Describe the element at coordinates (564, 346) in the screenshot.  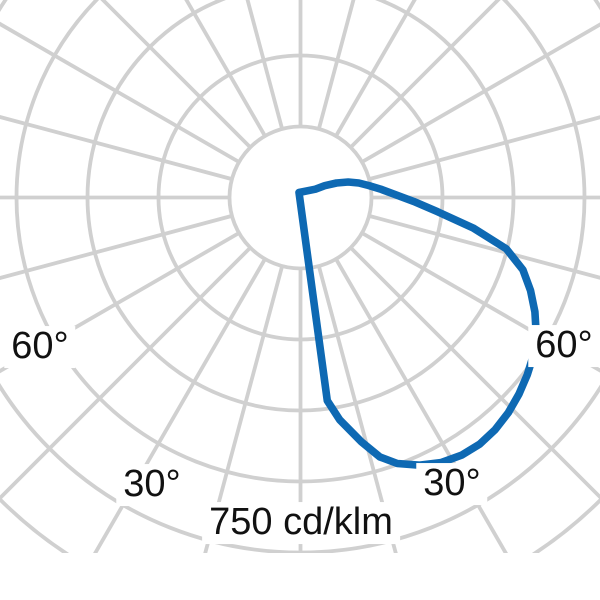
I see `angle-label-60-right: 60°` at that location.